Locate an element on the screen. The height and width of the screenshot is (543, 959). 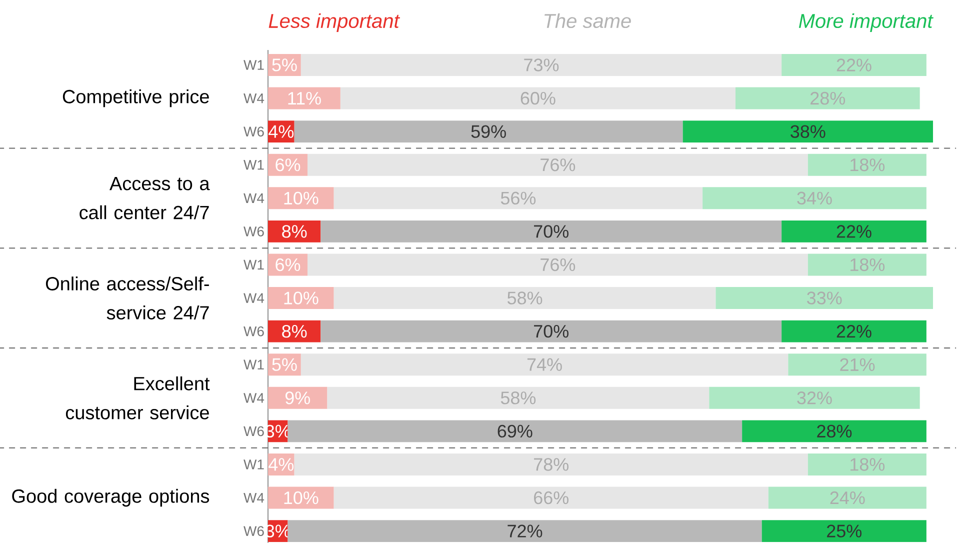
data-label: 38% is located at coordinates (808, 131).